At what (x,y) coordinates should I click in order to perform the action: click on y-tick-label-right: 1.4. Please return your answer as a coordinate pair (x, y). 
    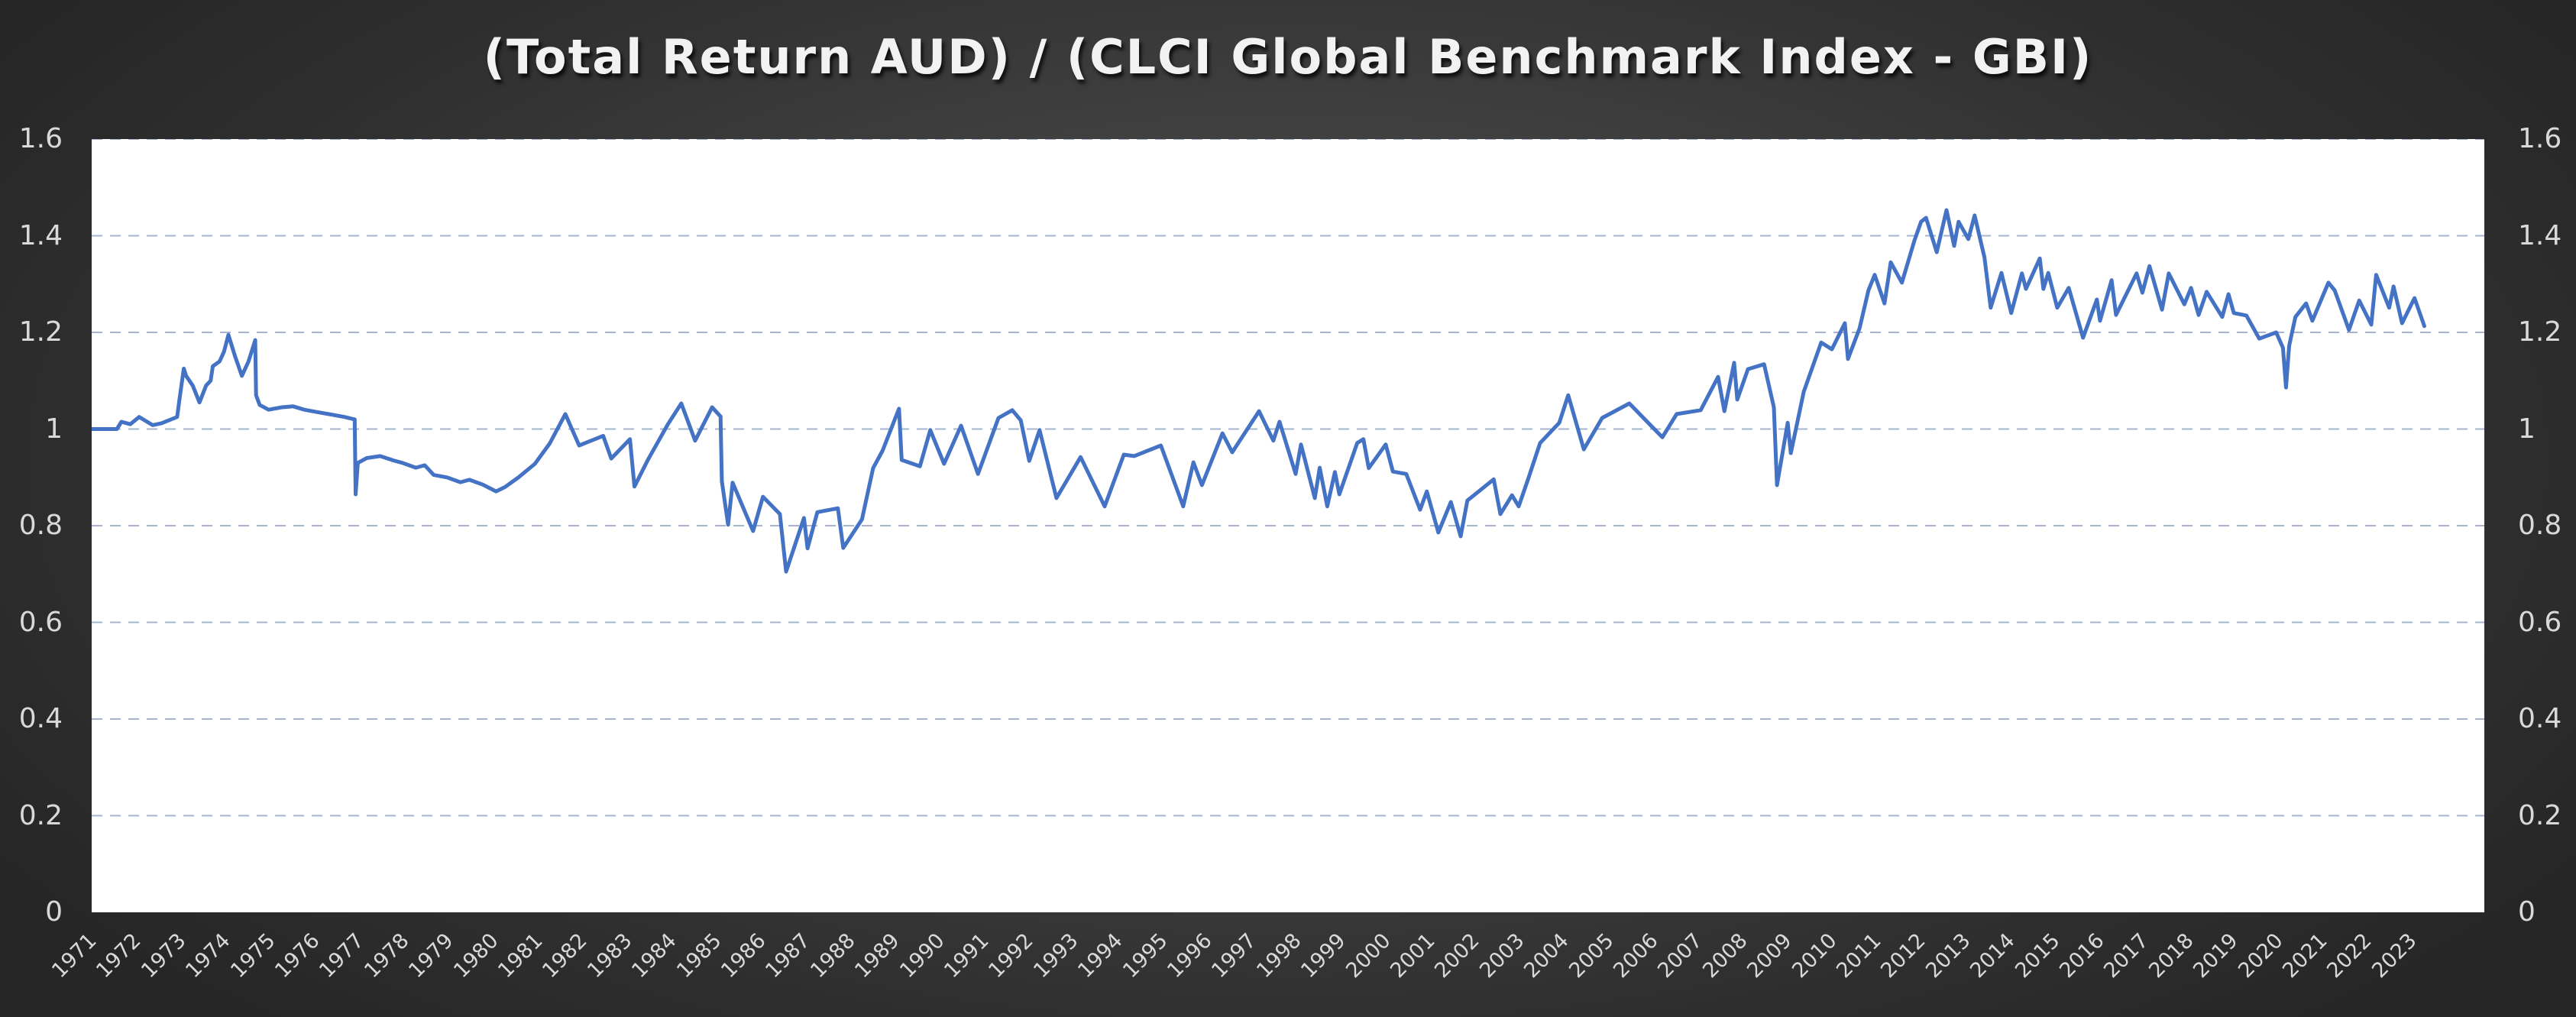
    Looking at the image, I should click on (2540, 235).